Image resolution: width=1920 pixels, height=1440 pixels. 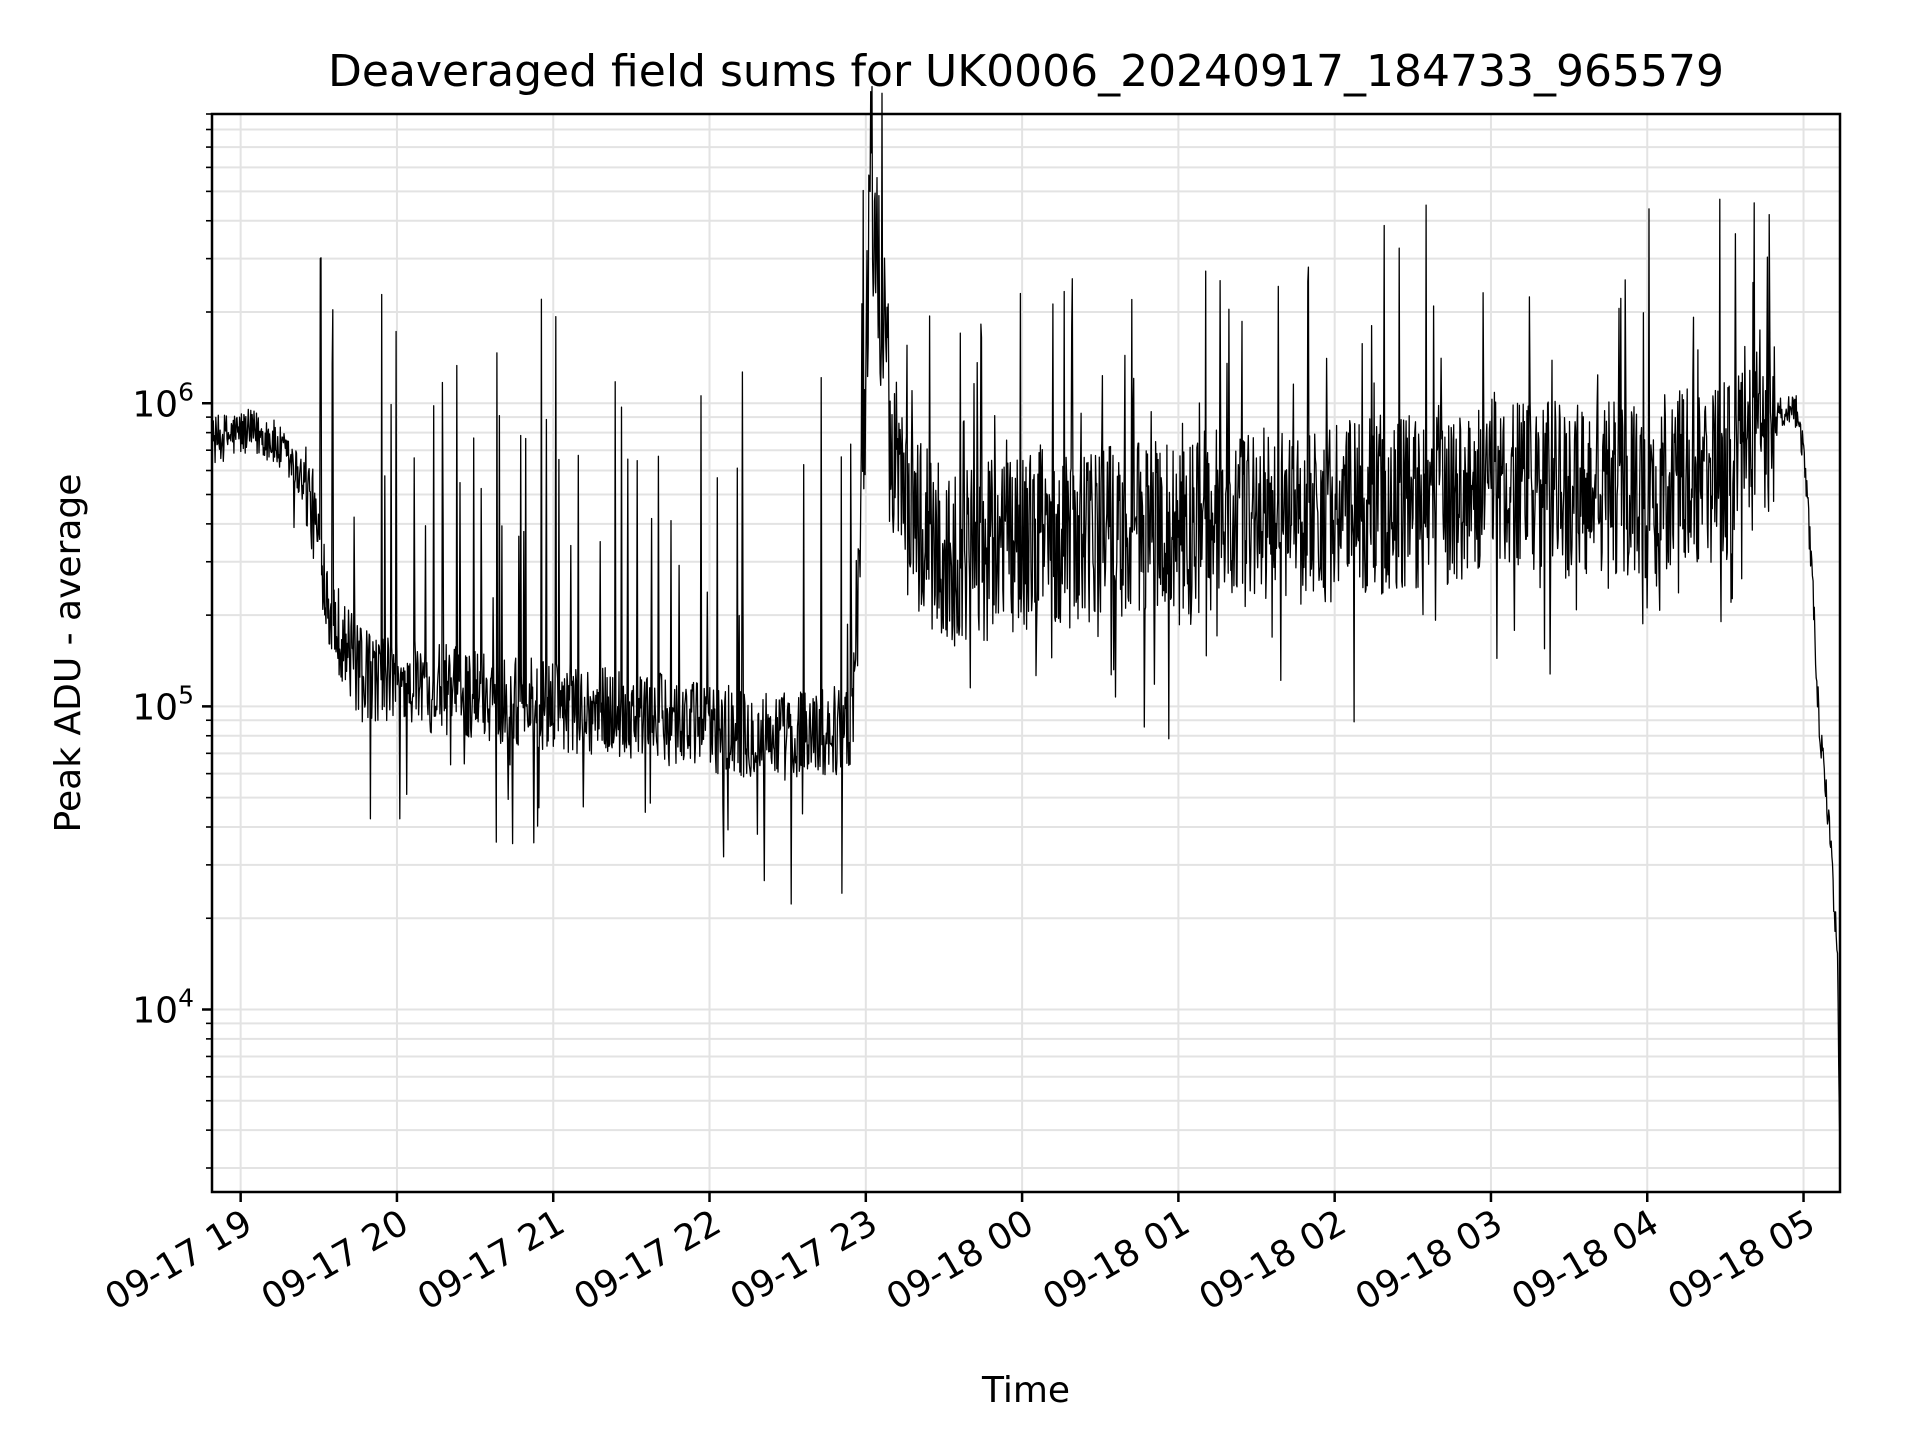 I want to click on y-tick-label: 10⁶, so click(x=163, y=401).